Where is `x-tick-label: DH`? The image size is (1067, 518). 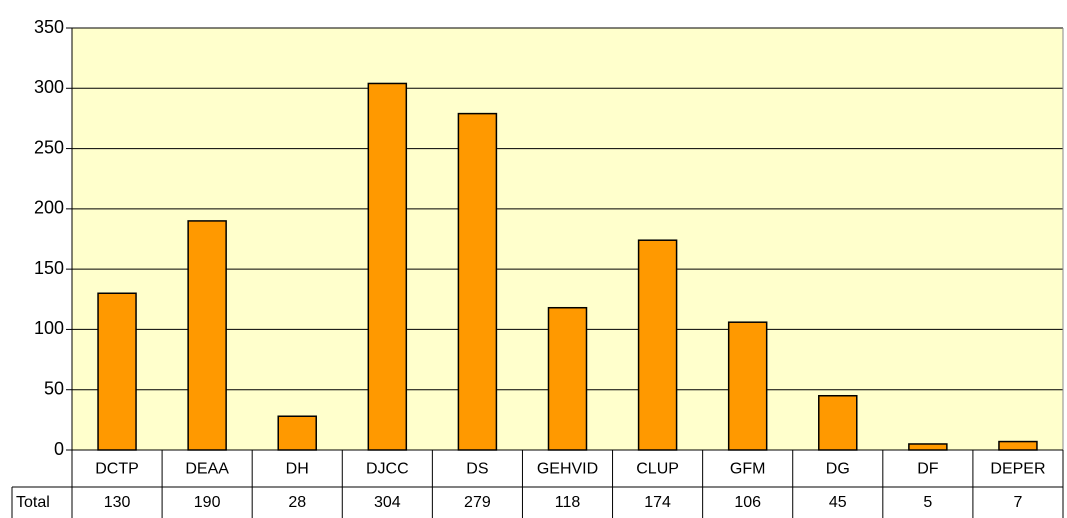
x-tick-label: DH is located at coordinates (297, 469).